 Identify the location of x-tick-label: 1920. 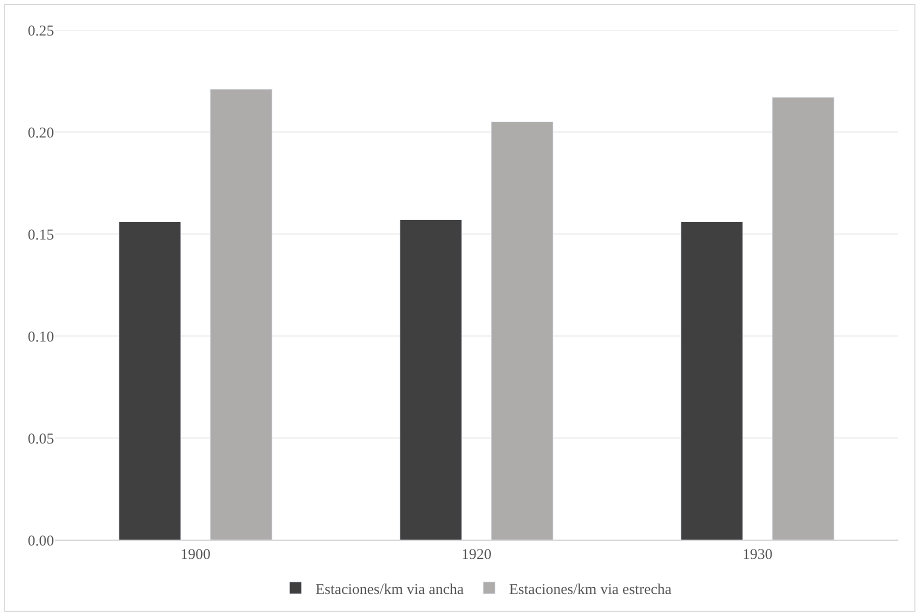
(477, 555).